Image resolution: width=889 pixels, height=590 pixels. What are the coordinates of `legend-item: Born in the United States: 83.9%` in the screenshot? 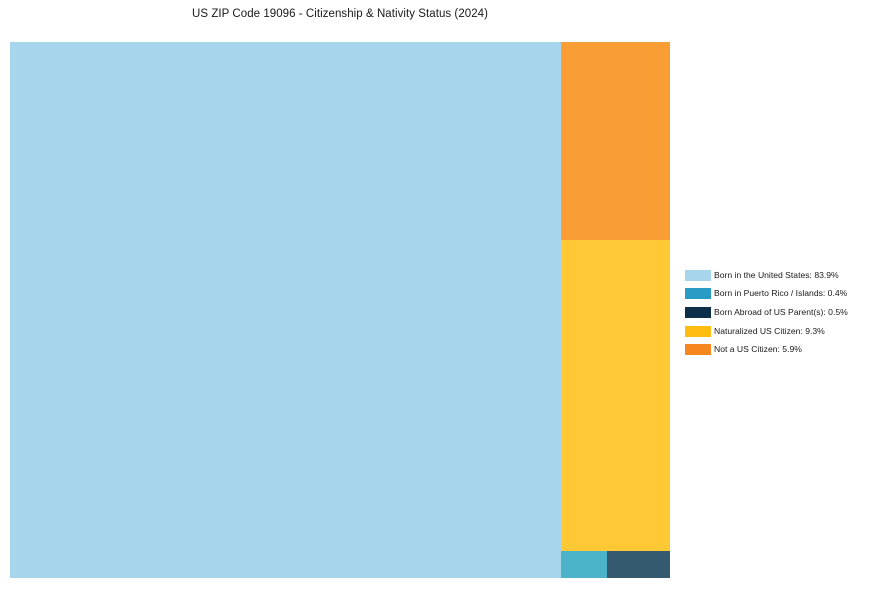 It's located at (785, 275).